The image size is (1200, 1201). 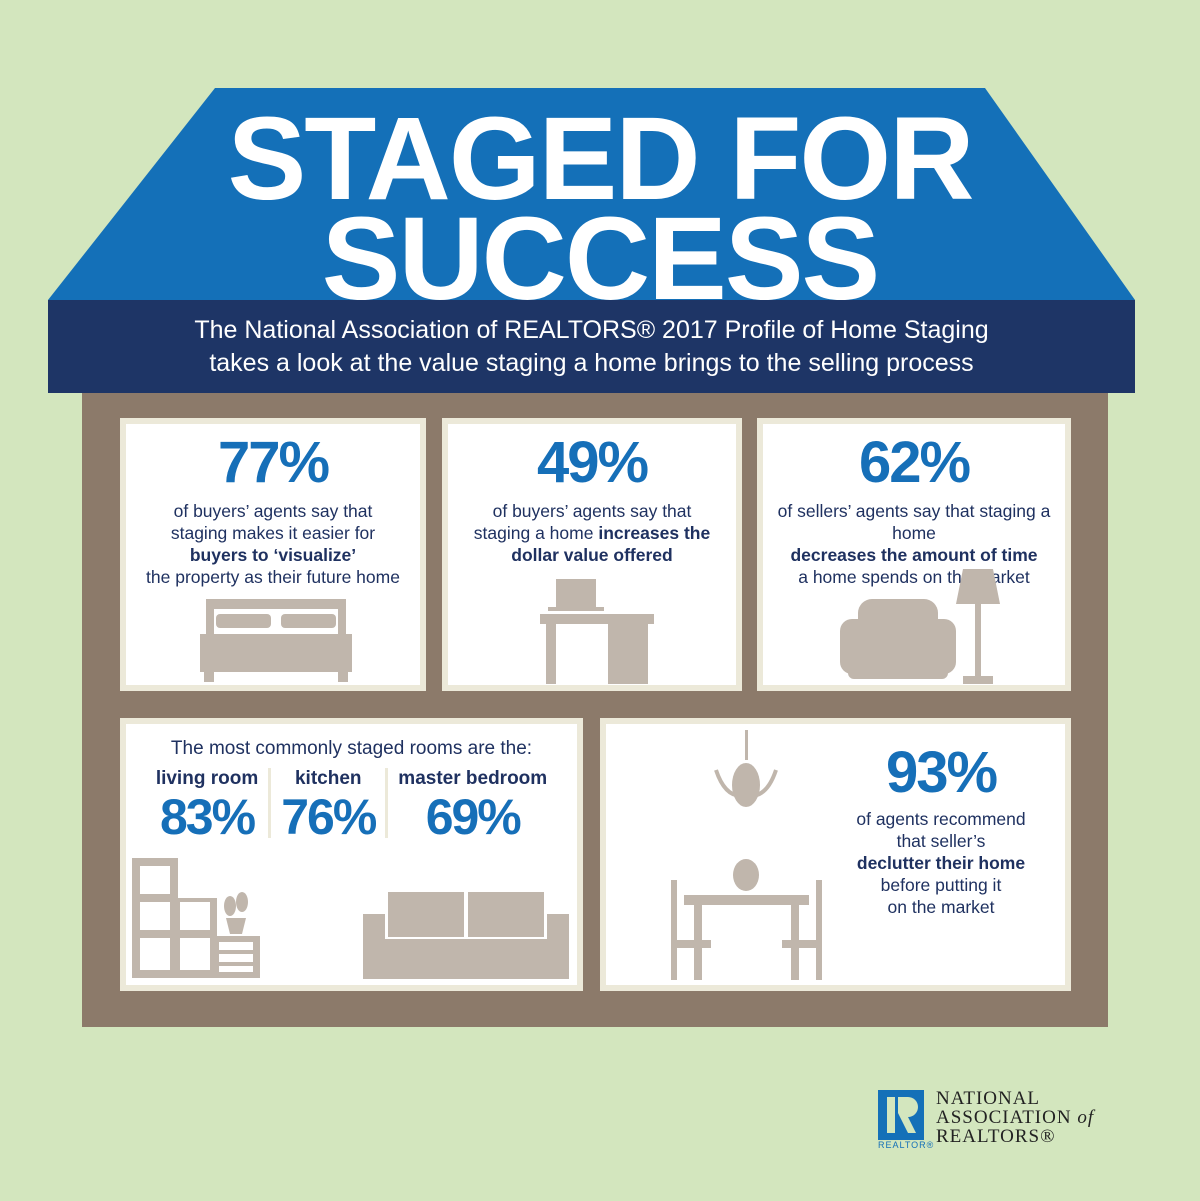 What do you see at coordinates (273, 462) in the screenshot?
I see `stat-percent: 77%` at bounding box center [273, 462].